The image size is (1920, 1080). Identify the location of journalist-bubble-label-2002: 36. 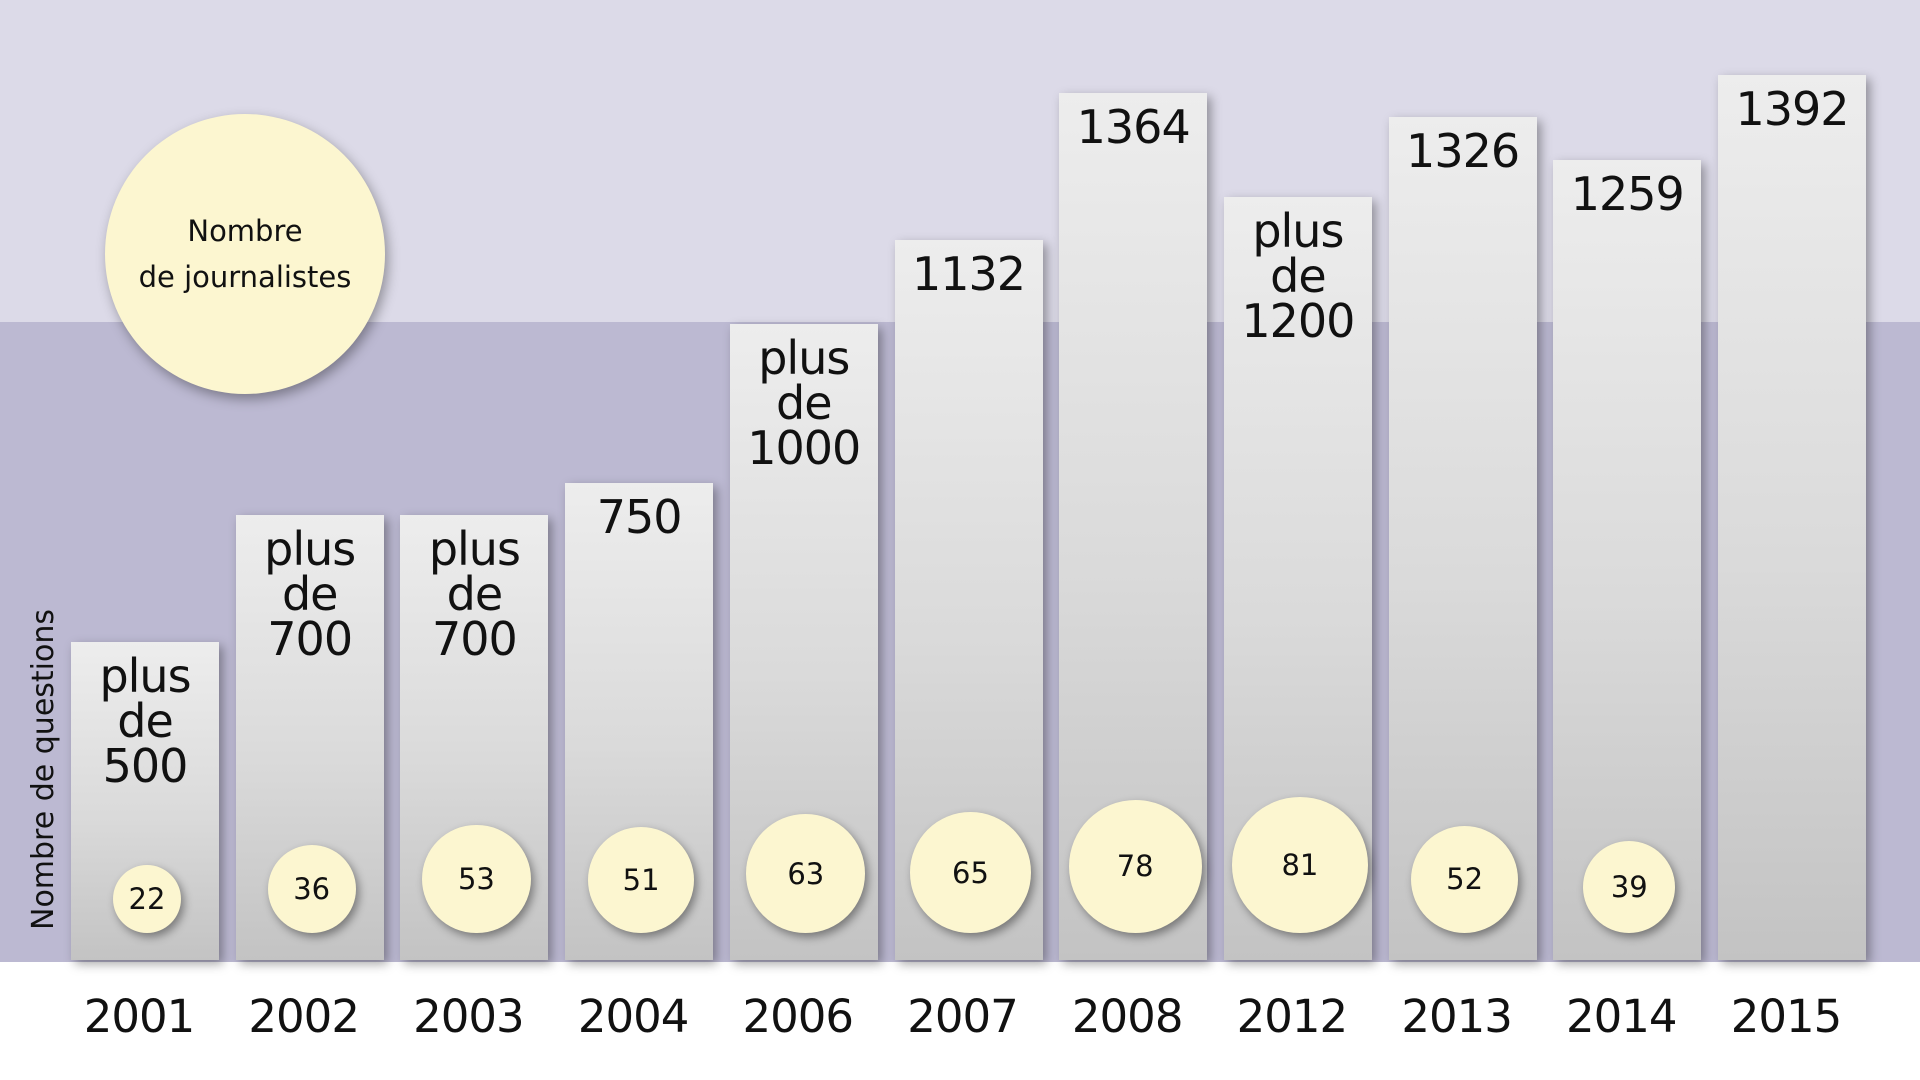
(312, 888).